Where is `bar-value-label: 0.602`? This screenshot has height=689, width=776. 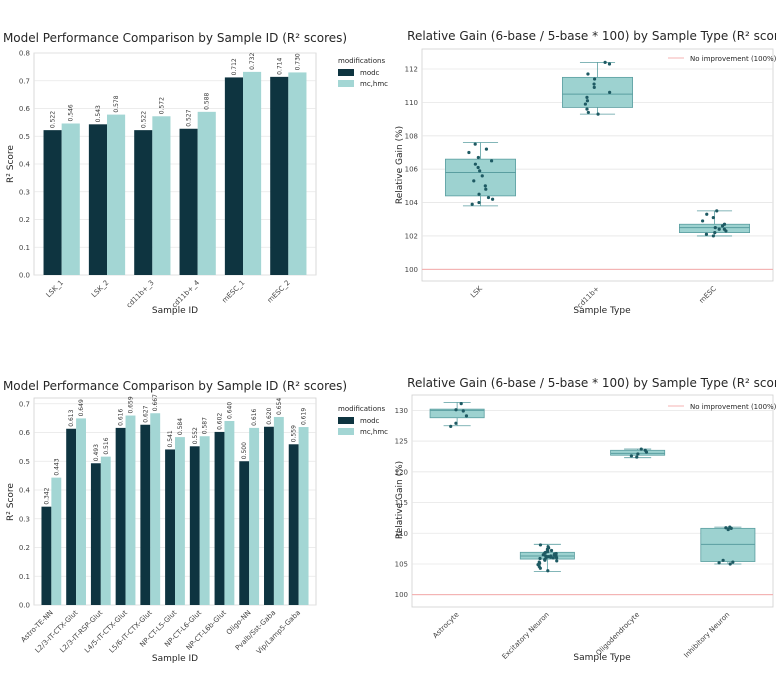 bar-value-label: 0.602 is located at coordinates (220, 421).